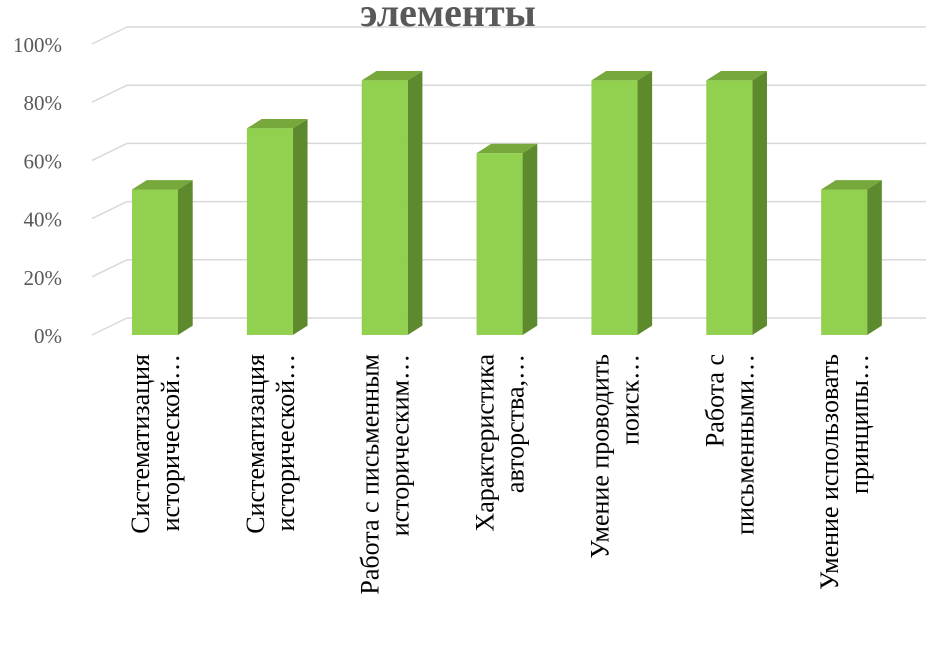 The image size is (929, 660). Describe the element at coordinates (599, 456) in the screenshot. I see `x-category-line: Умение проводить` at that location.